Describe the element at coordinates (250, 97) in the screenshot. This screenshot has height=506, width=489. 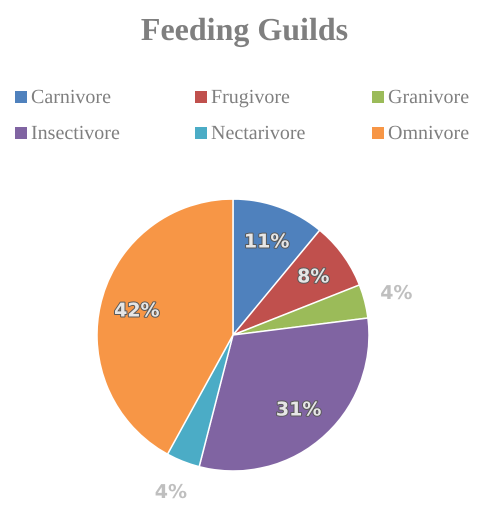
I see `legend-label: Frugivore` at that location.